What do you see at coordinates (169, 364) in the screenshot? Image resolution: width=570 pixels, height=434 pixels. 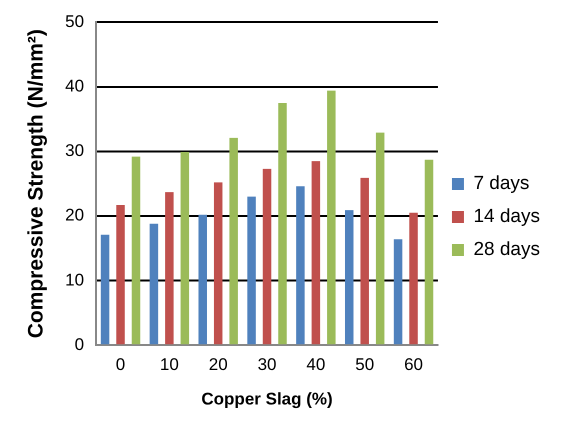 I see `x-tick-label: 10` at bounding box center [169, 364].